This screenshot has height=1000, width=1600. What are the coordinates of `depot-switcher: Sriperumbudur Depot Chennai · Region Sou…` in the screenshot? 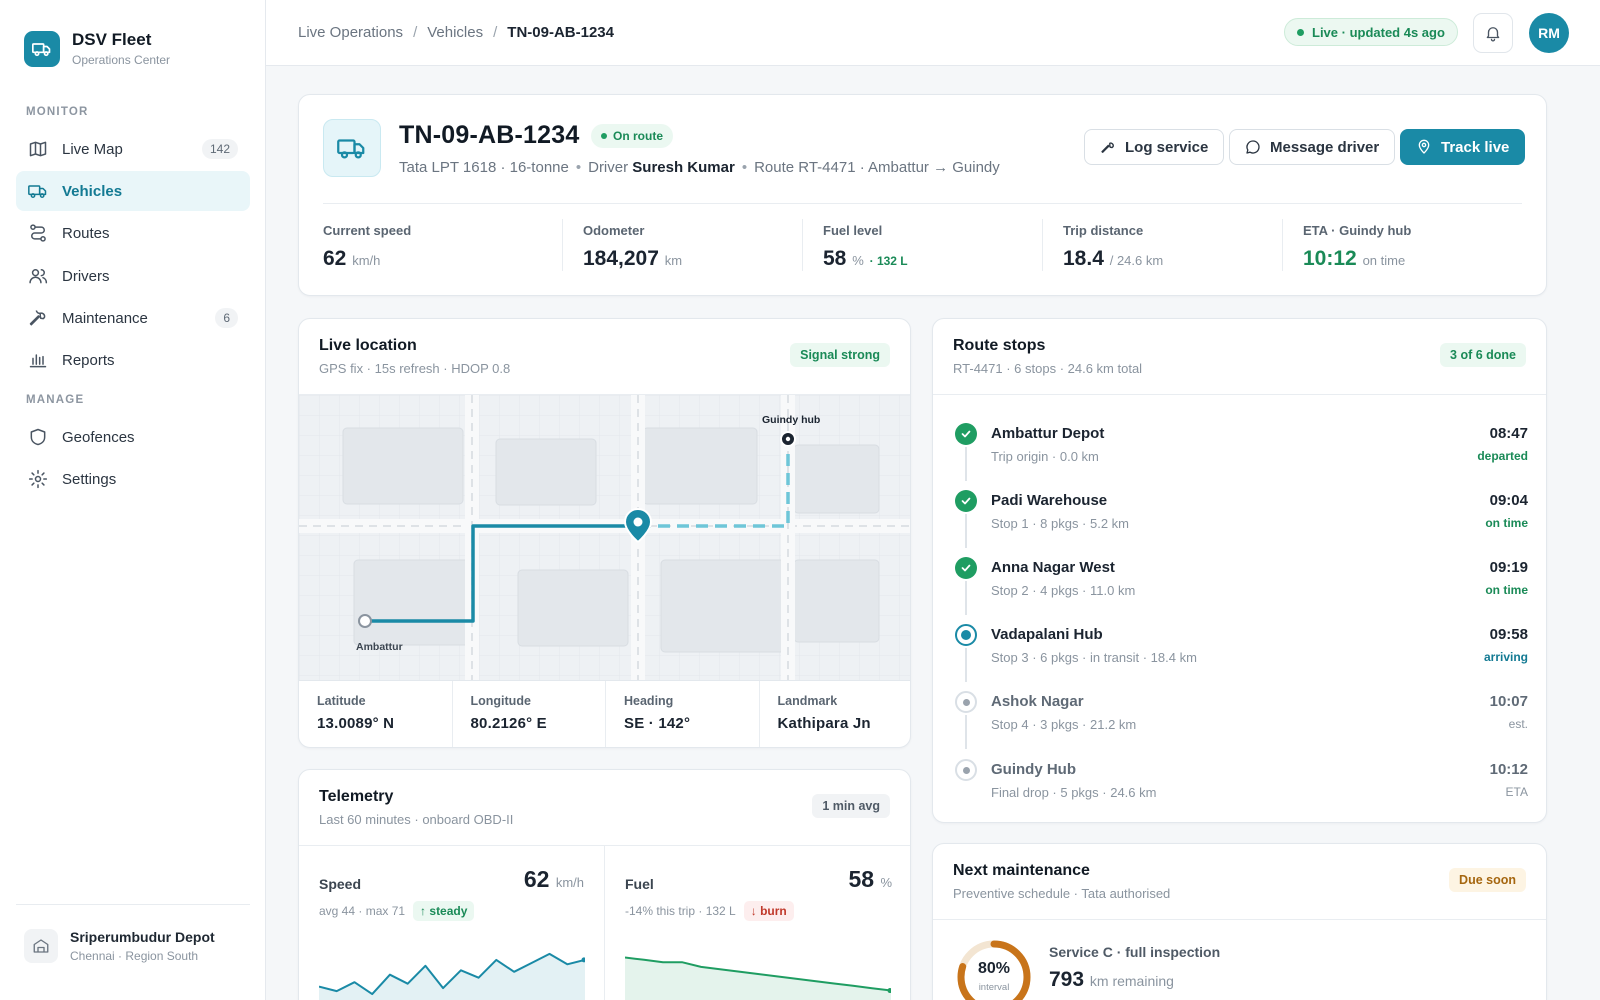 It's located at (133, 933).